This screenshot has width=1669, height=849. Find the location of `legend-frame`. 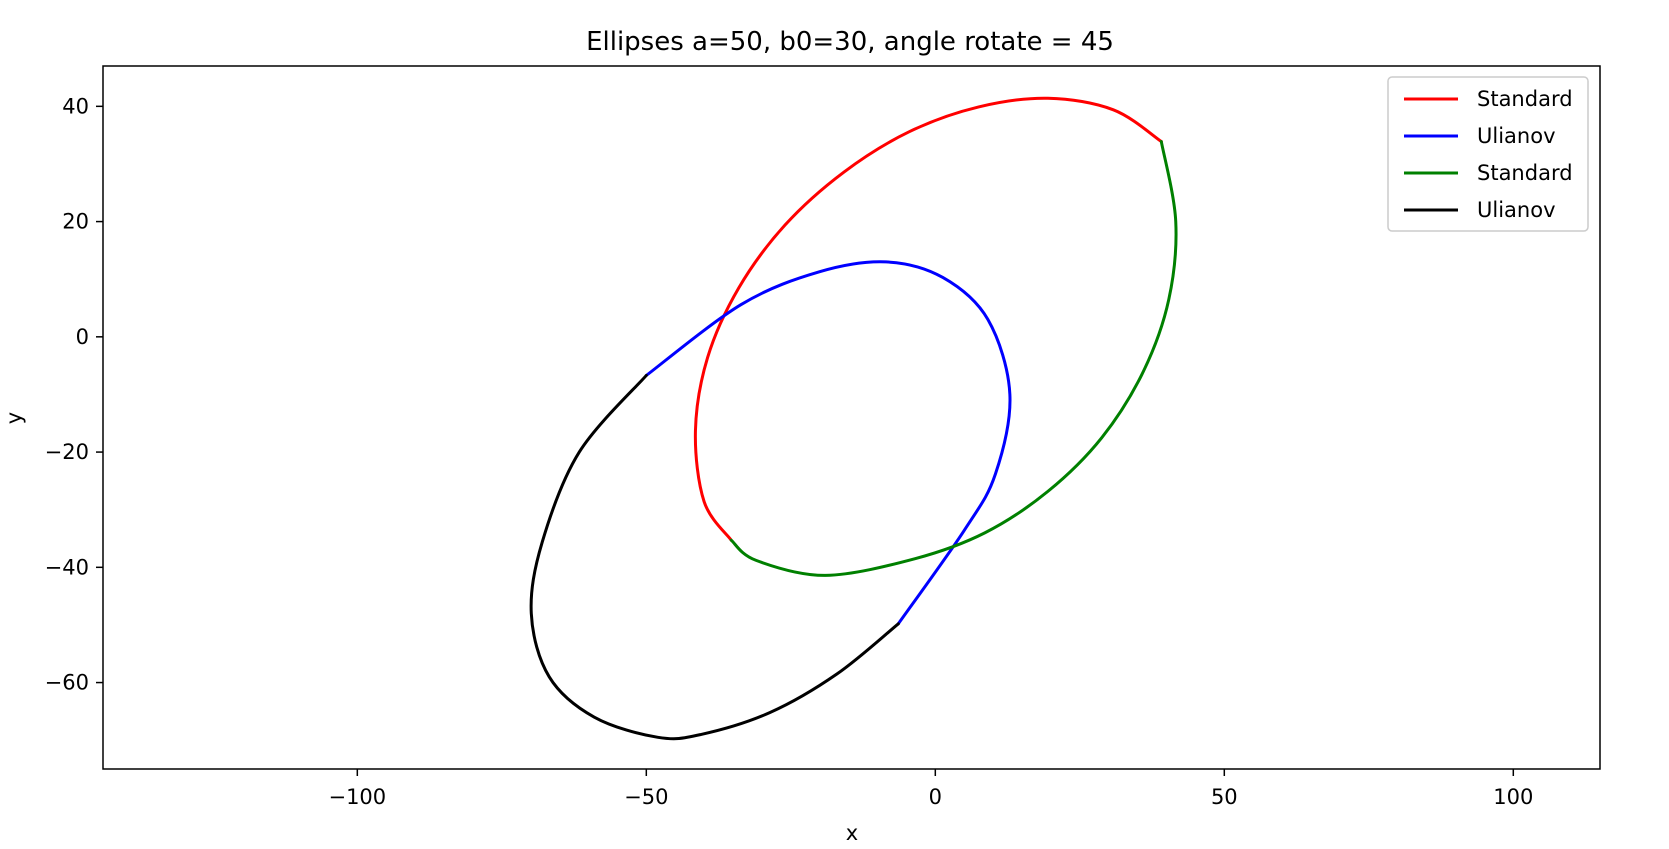

legend-frame is located at coordinates (1488, 154).